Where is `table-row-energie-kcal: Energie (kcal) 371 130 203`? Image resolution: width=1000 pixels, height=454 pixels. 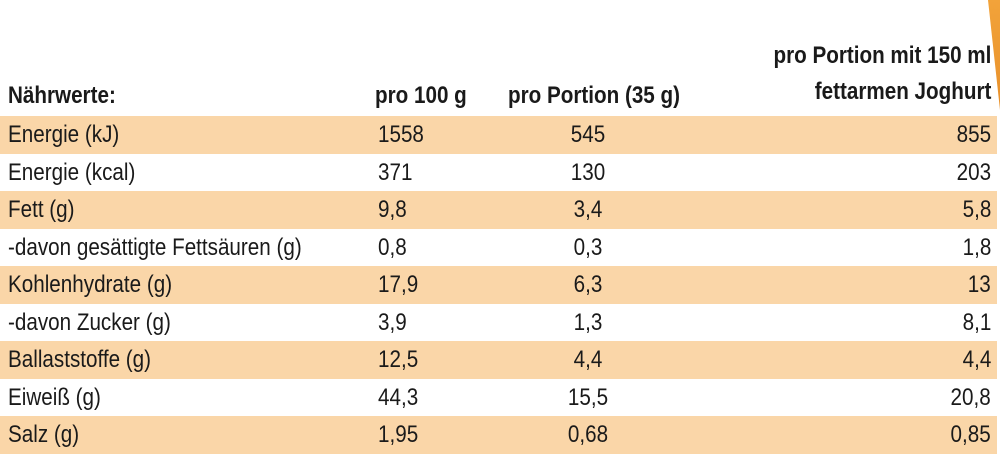
table-row-energie-kcal: Energie (kcal) 371 130 203 is located at coordinates (498, 173).